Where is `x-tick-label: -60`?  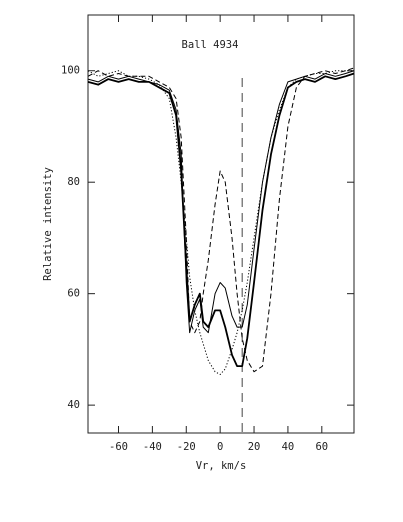 x-tick-label: -60 is located at coordinates (118, 447).